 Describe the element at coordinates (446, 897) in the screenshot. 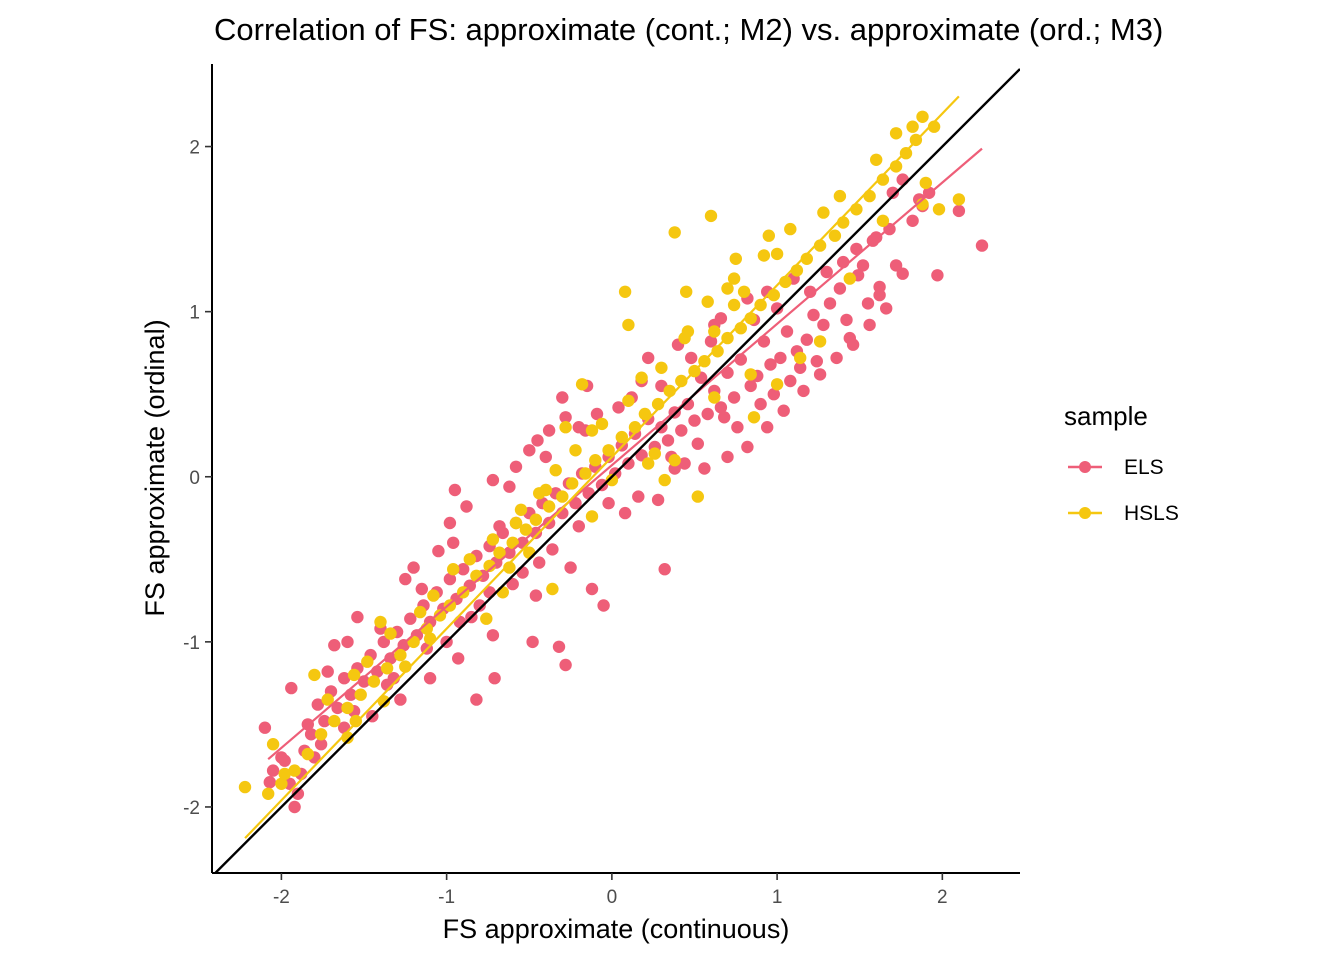

I see `x-tick-label: -1` at that location.